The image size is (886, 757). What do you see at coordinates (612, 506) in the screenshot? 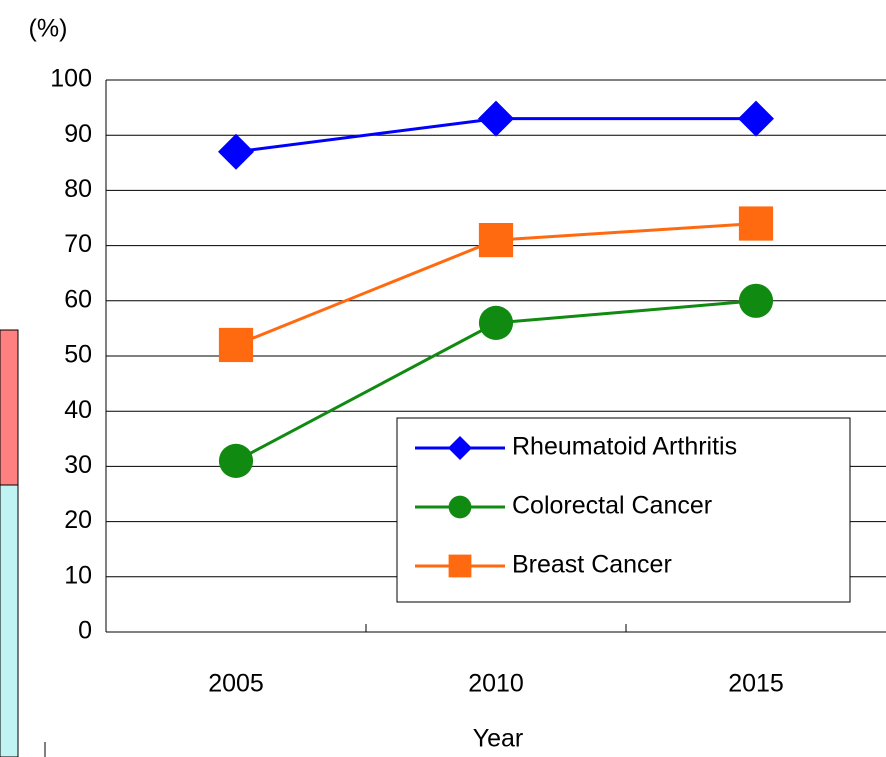
I see `legend-label: Colorectal Cancer` at bounding box center [612, 506].